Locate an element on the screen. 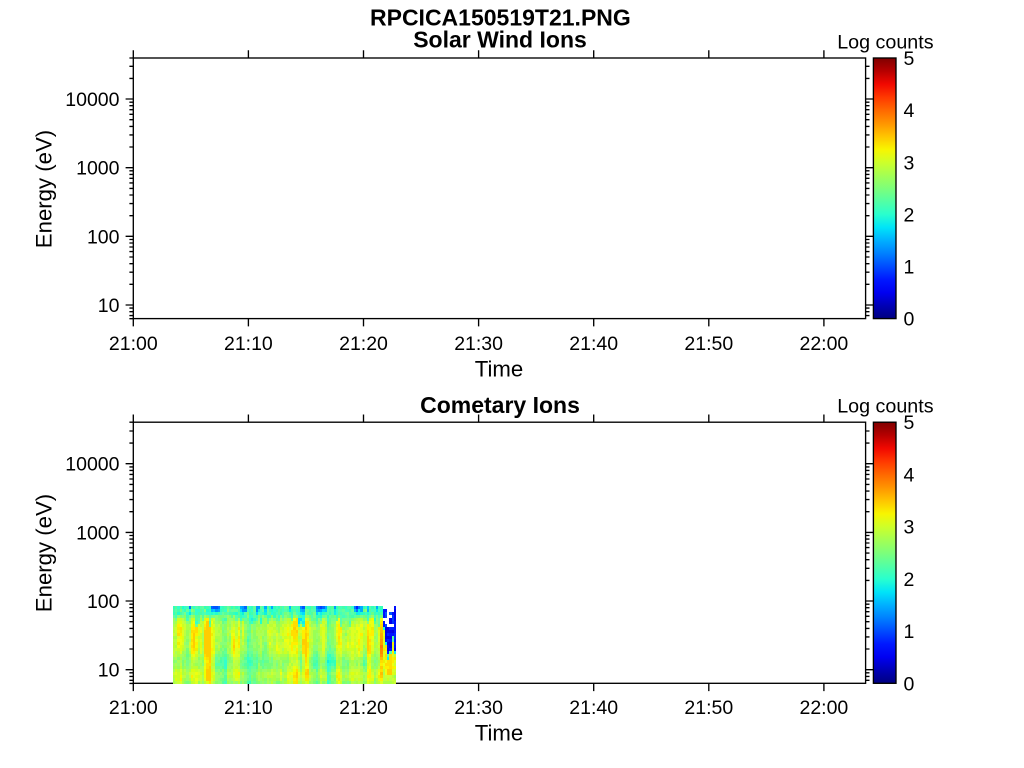 The height and width of the screenshot is (768, 1024). svg-text: Solar Wind Ions is located at coordinates (500, 39).